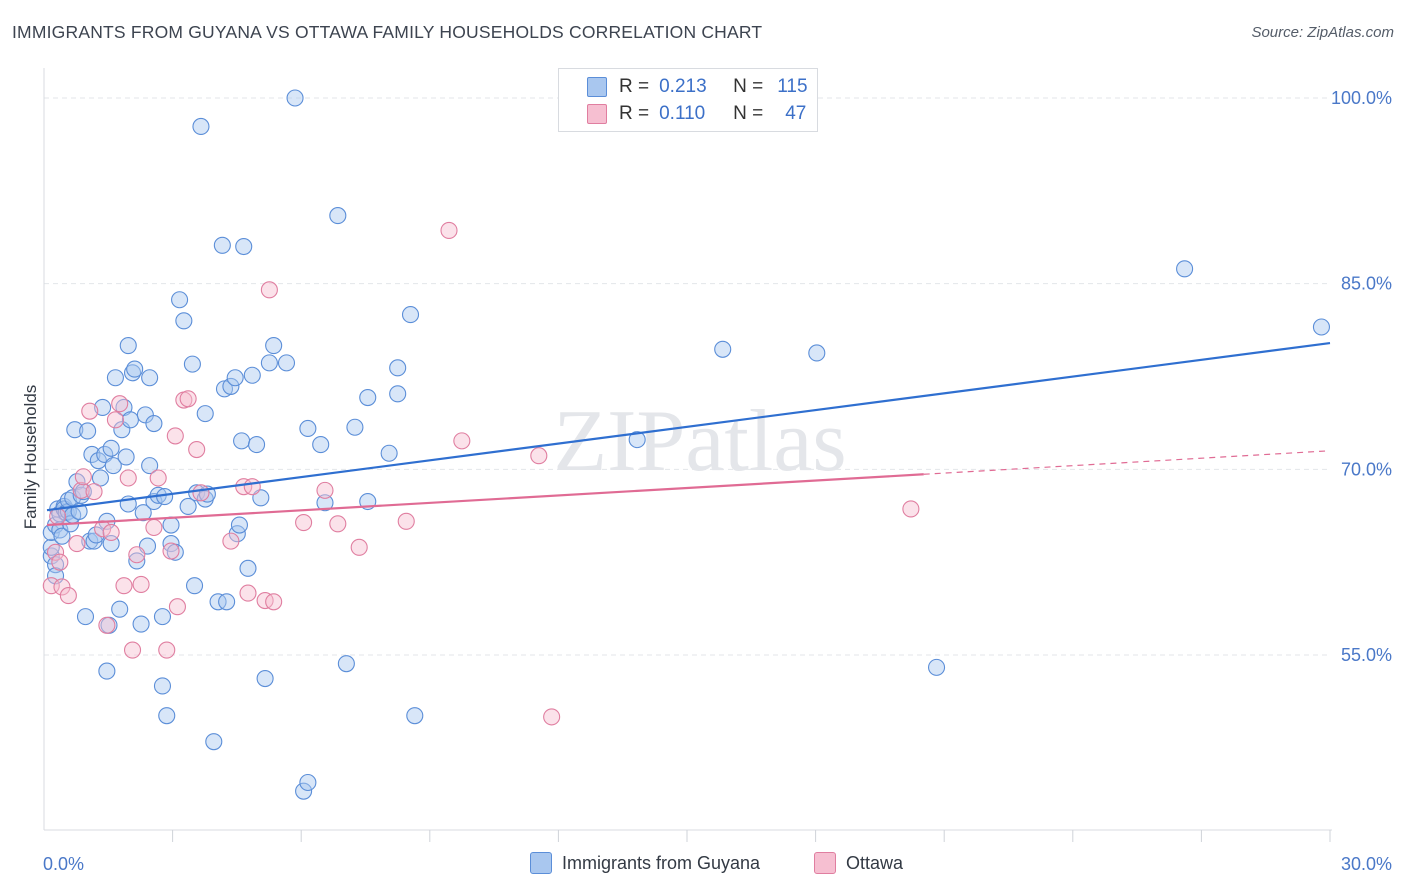  Describe the element at coordinates (1127, 462) in the screenshot. I see `trend-extension-ottawa` at that location.